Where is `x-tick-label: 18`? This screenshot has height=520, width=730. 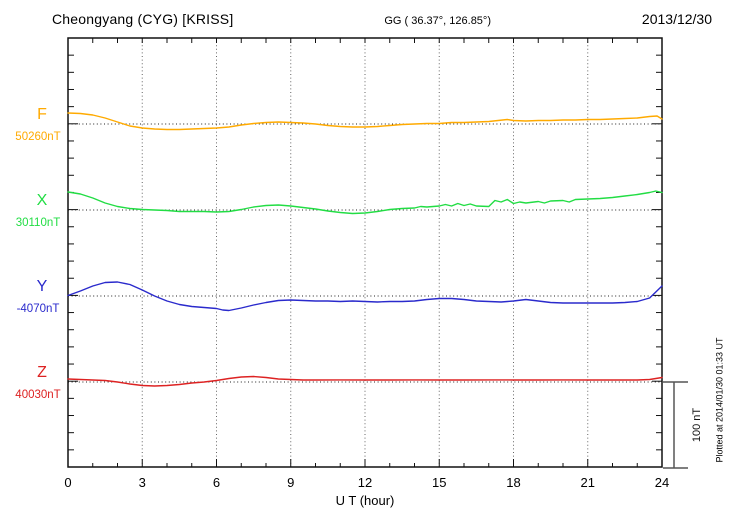
x-tick-label: 18 is located at coordinates (513, 482).